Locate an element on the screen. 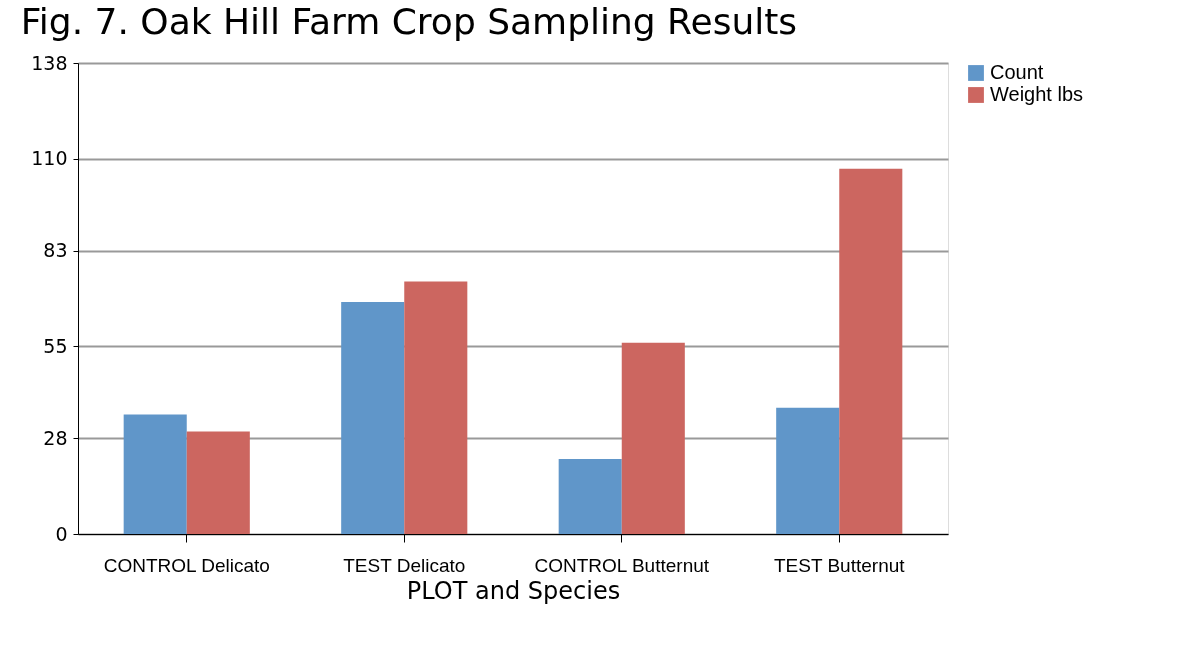  y-tick-label: 55 is located at coordinates (55, 345).